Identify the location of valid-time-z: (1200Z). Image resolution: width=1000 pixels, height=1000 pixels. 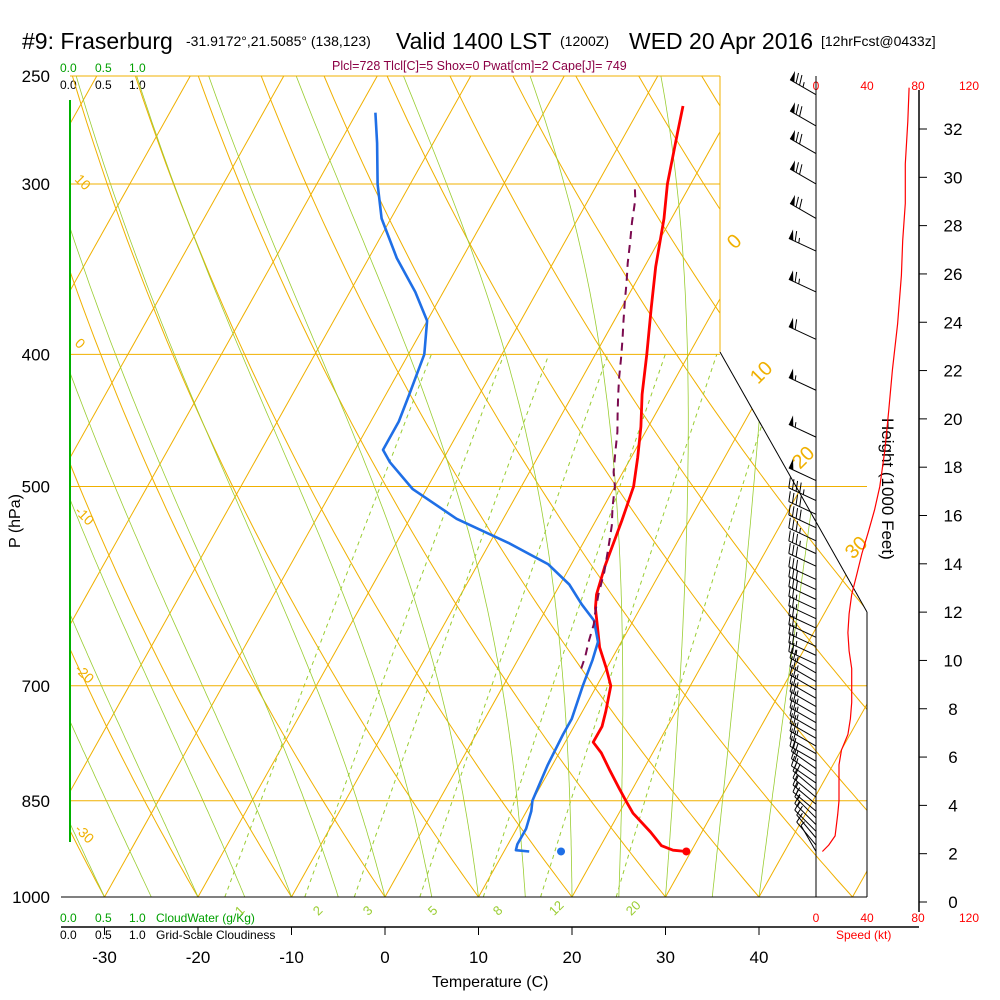
(584, 41).